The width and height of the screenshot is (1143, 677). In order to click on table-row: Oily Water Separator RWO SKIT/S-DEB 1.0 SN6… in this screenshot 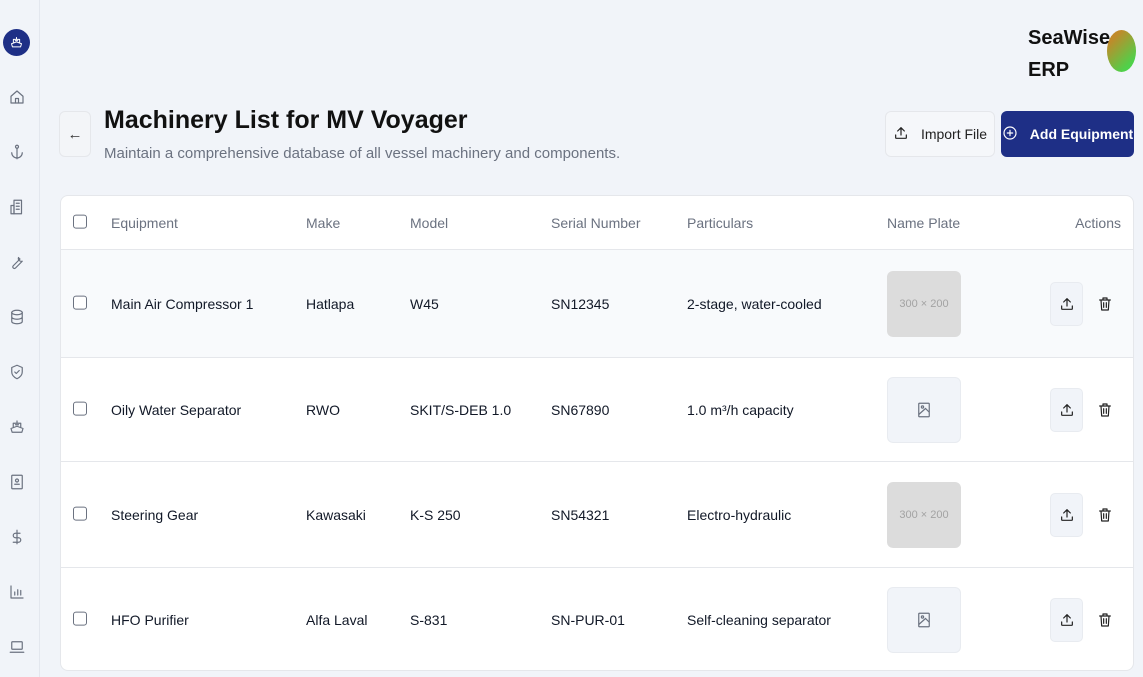, I will do `click(597, 410)`.